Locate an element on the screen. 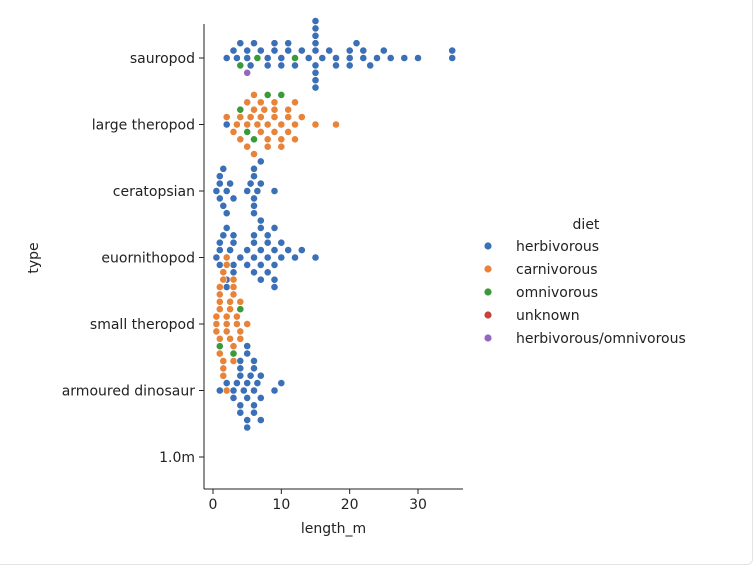 The height and width of the screenshot is (573, 755). x-tick-label: 30 is located at coordinates (418, 505).